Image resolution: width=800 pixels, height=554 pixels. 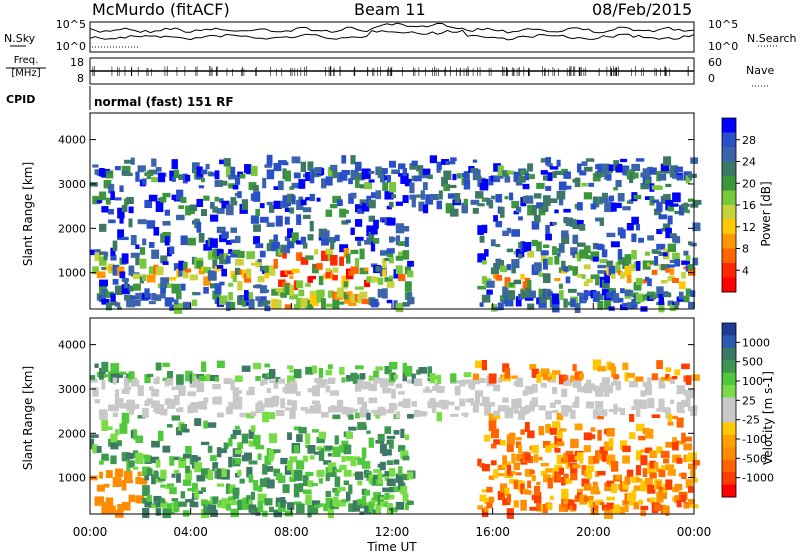 What do you see at coordinates (161, 9) in the screenshot?
I see `station-title: McMurdo (fitACF)` at bounding box center [161, 9].